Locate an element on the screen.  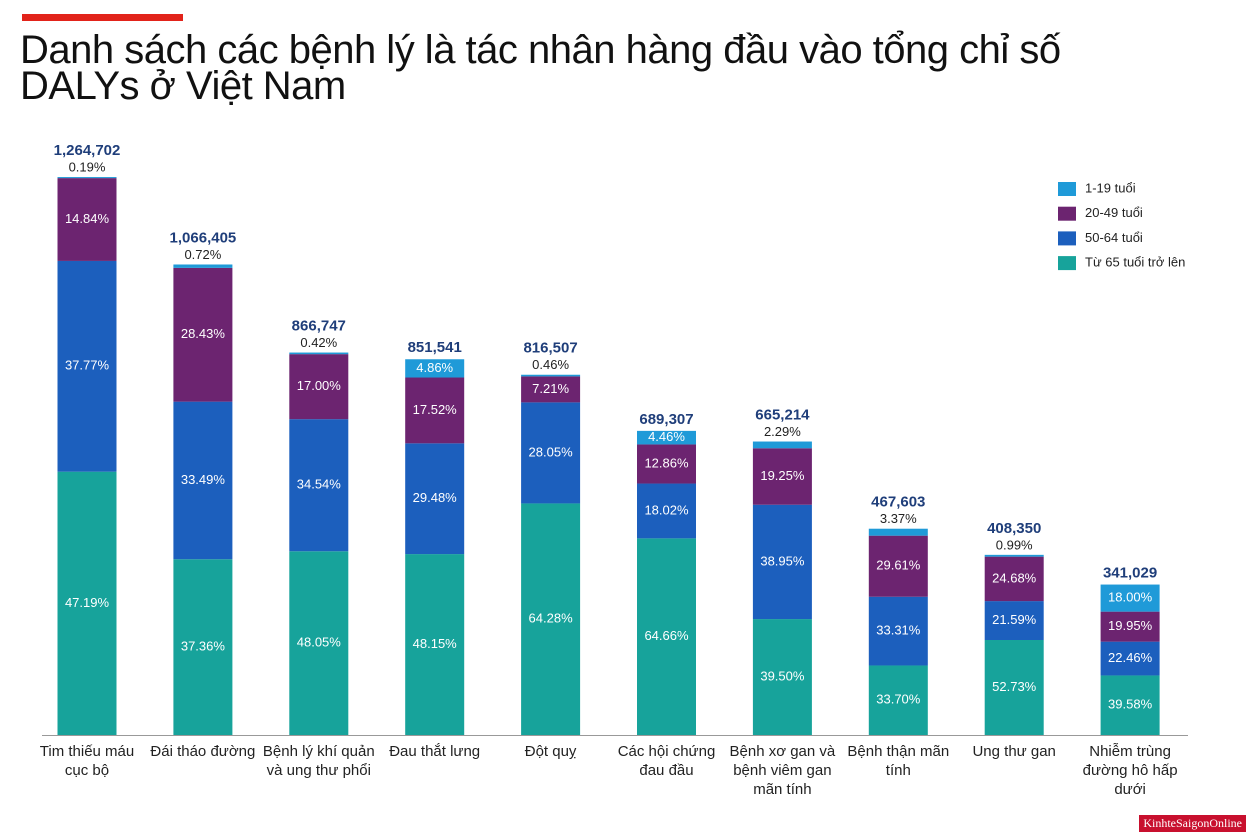
segment-label: 0.99% is located at coordinates (1014, 544).